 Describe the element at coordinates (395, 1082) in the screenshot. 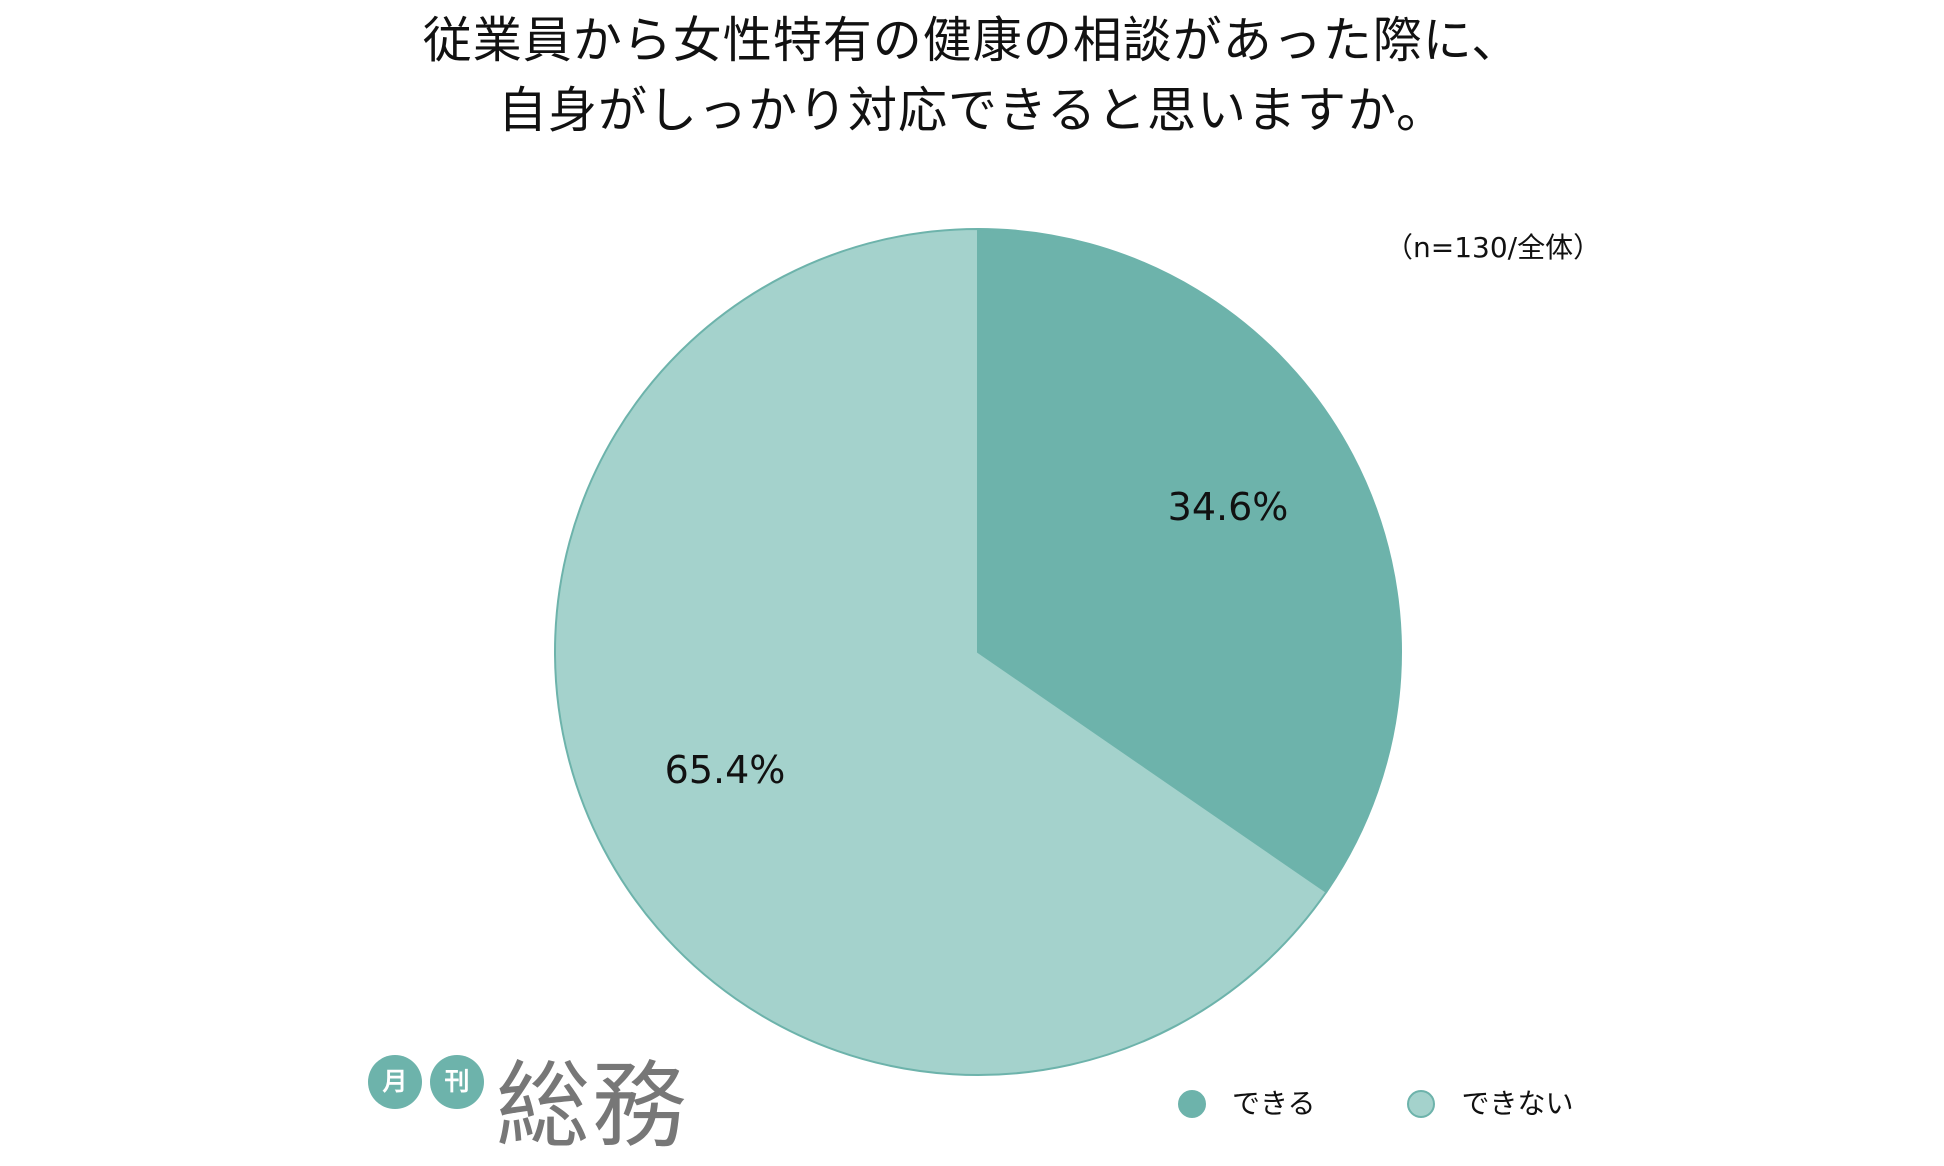

I see `logo-badge-month: 月` at that location.